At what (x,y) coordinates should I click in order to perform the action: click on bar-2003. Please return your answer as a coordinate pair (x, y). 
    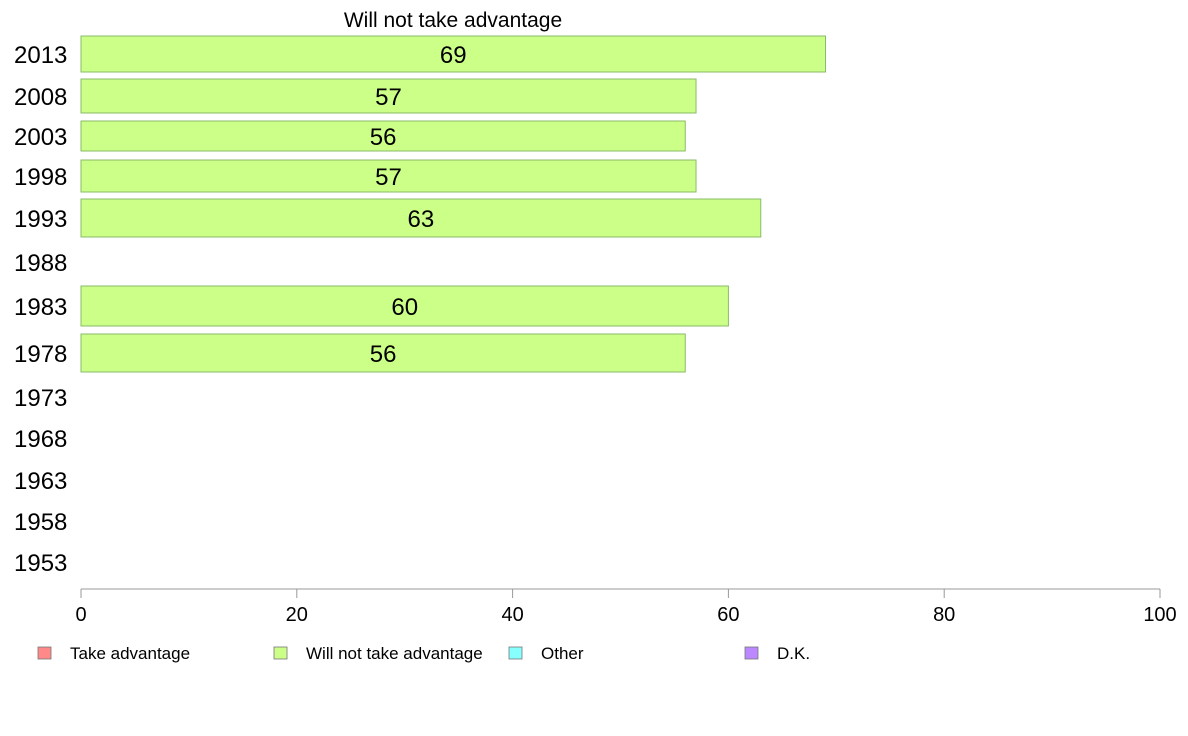
    Looking at the image, I should click on (383, 136).